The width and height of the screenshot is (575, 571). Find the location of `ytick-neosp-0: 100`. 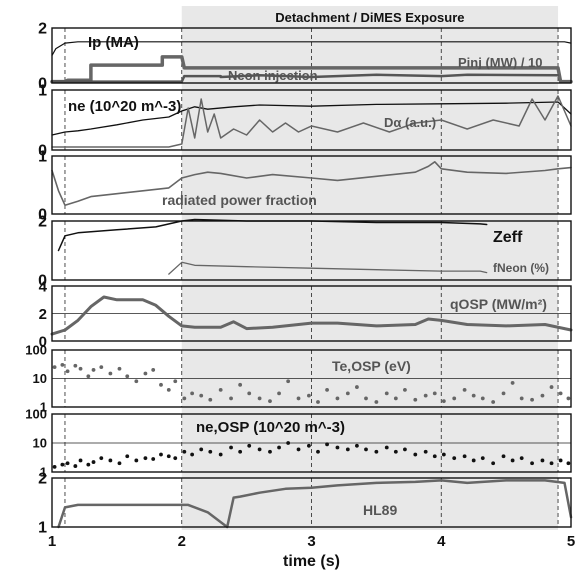

ytick-neosp-0: 100 is located at coordinates (36, 414).